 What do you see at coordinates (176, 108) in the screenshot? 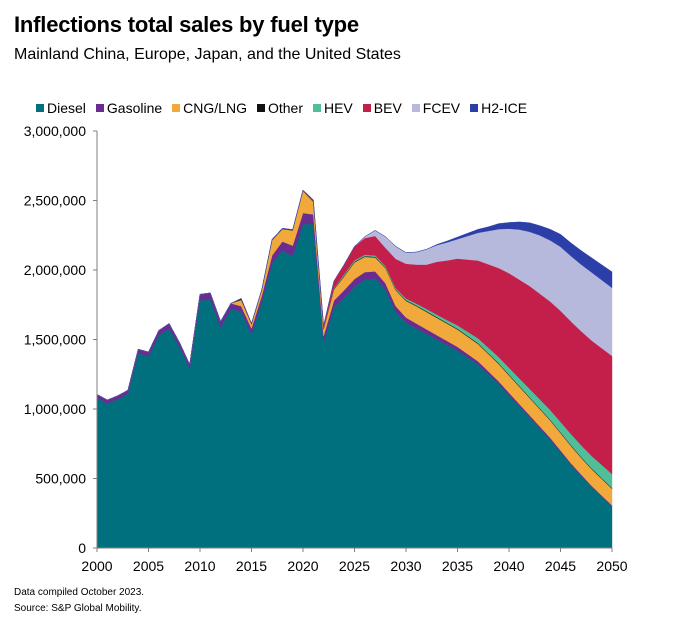
I see `legend-swatch-cng-lng` at bounding box center [176, 108].